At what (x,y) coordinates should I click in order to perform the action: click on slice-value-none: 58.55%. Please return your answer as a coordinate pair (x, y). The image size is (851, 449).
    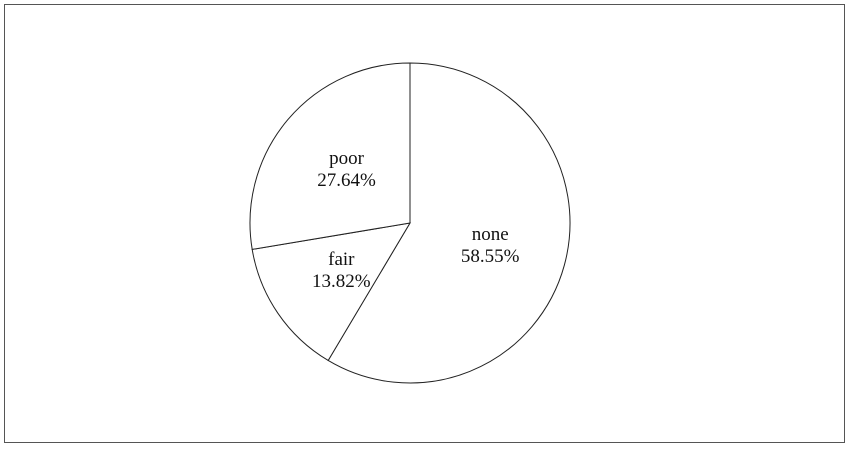
    Looking at the image, I should click on (490, 256).